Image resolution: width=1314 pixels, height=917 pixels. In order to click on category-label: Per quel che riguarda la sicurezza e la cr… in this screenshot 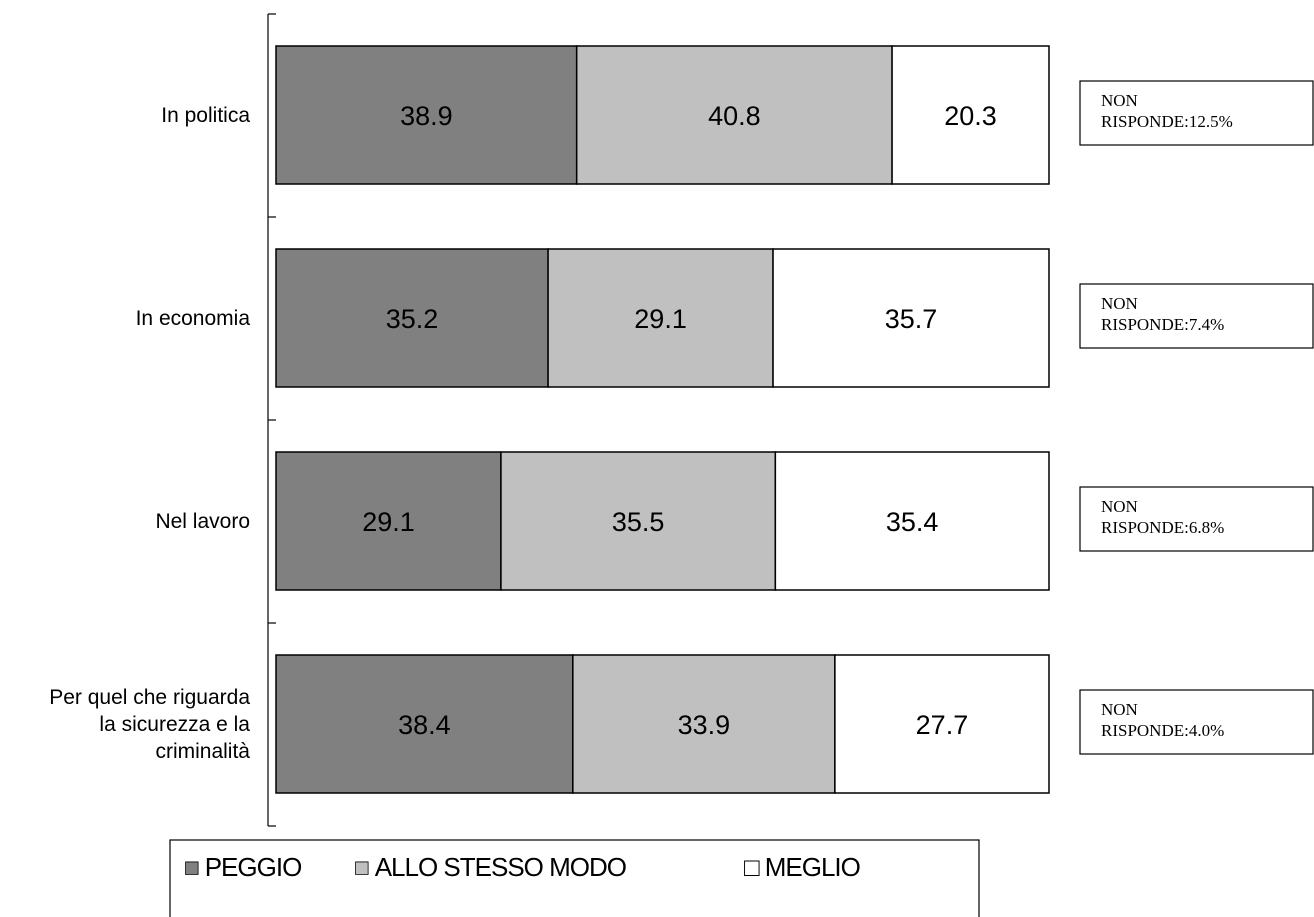, I will do `click(149, 724)`.